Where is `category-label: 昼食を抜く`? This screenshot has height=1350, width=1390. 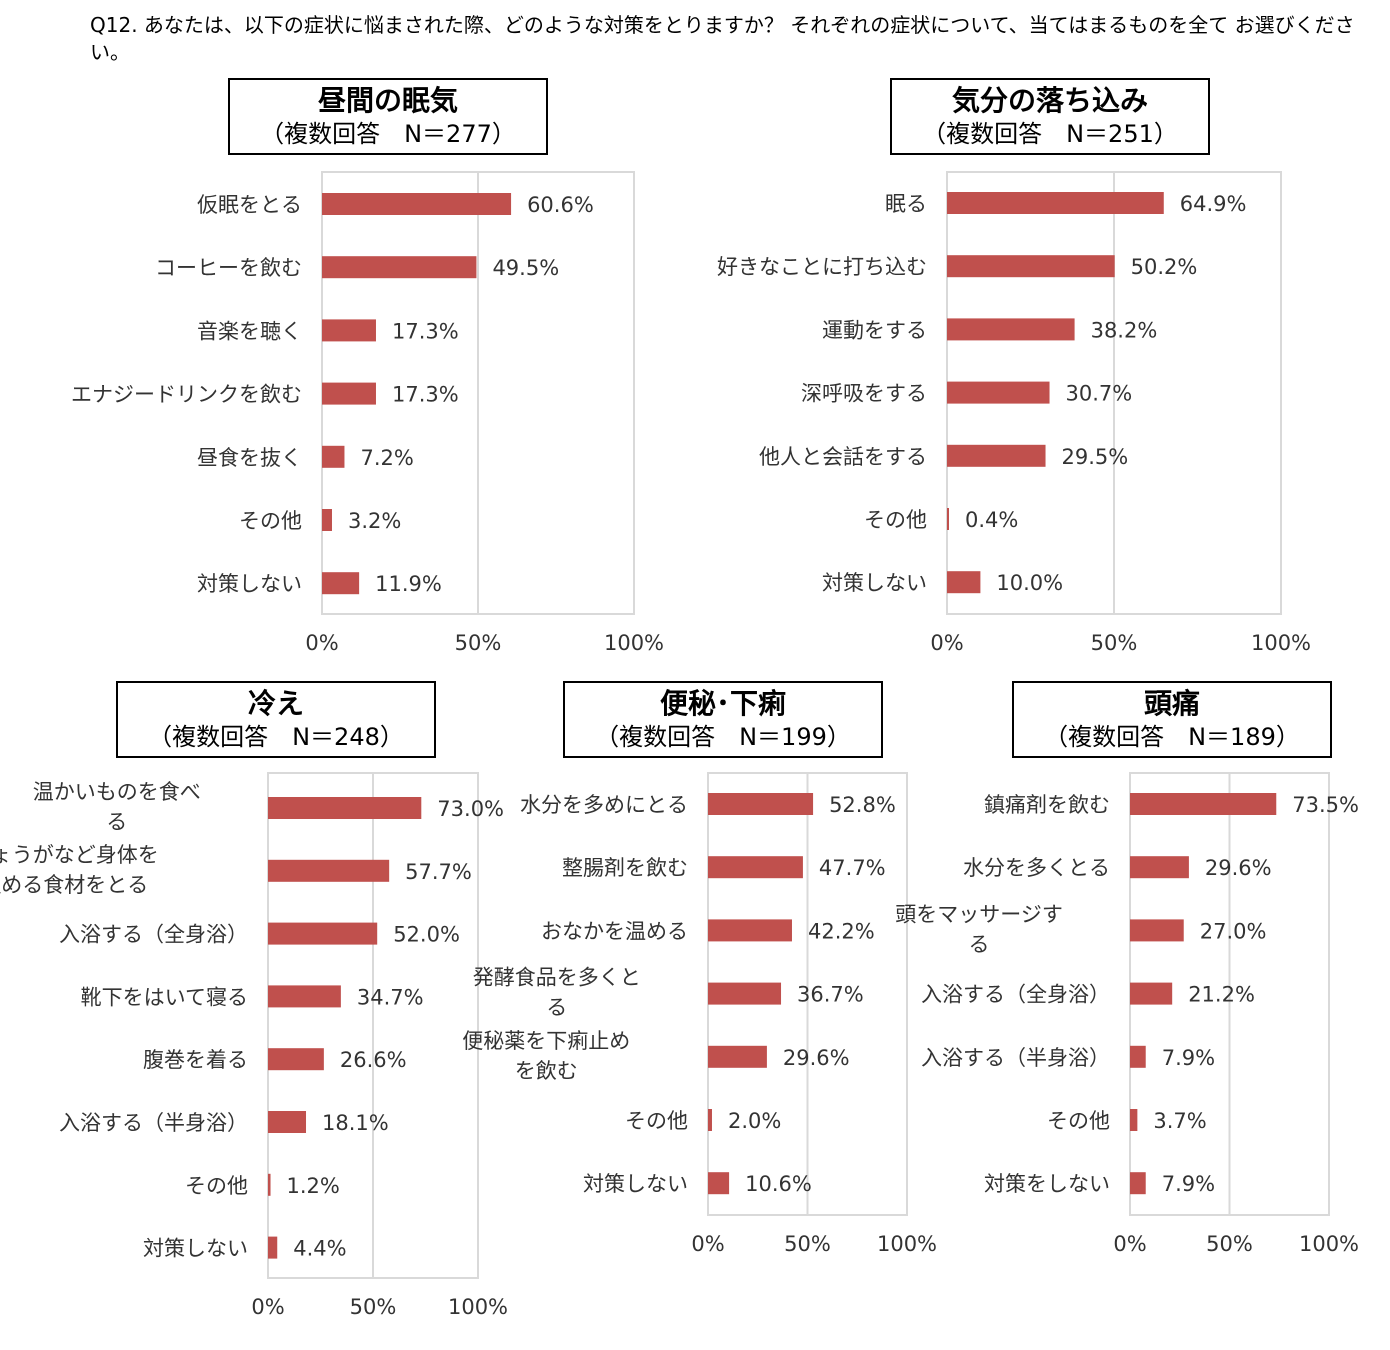 category-label: 昼食を抜く is located at coordinates (249, 458).